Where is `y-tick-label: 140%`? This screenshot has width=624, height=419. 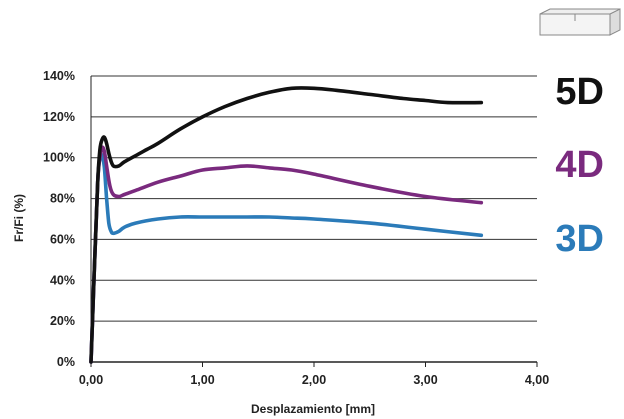 y-tick-label: 140% is located at coordinates (59, 76).